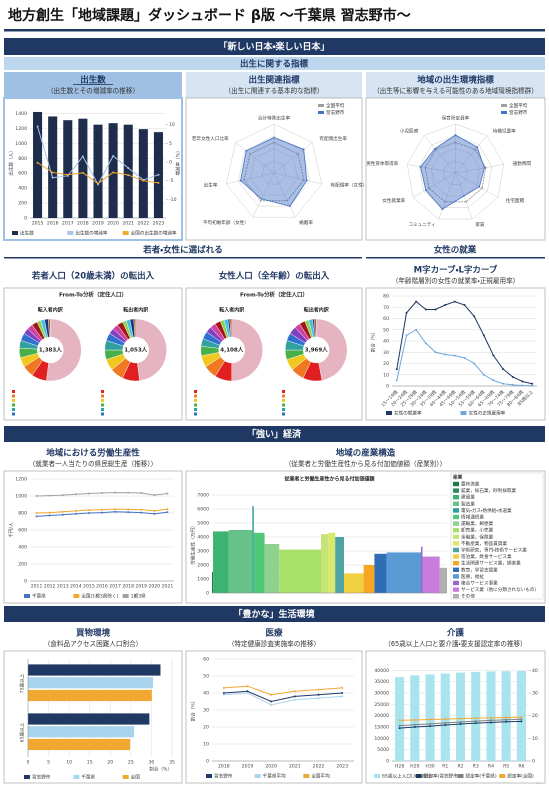  I want to click on donut-slice, so click(247, 350).